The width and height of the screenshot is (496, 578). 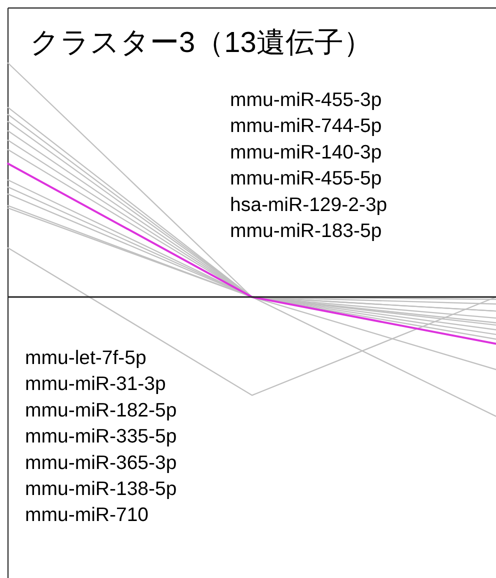 I want to click on annotation: mmu-miR-455-3p mmu-miR-744-5p mmu-miR-140-3p mmu-miR-455-5p hsa-miR-129-2-3p mmu-miR-183-5p, so click(x=309, y=165).